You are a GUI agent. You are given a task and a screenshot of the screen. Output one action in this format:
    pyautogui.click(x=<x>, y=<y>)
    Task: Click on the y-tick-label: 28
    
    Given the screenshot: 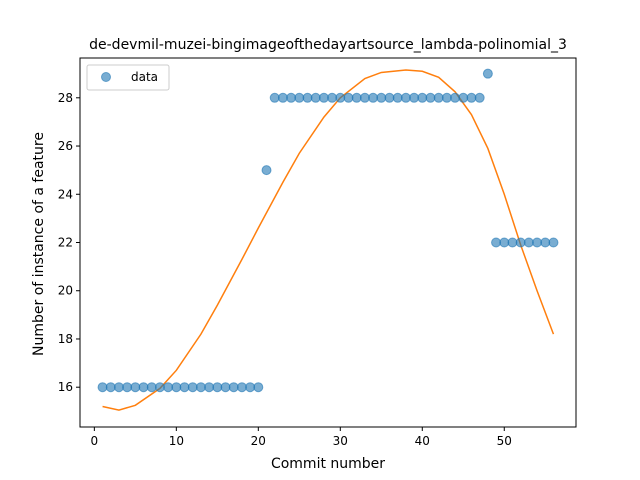 What is the action you would take?
    pyautogui.click(x=65, y=98)
    